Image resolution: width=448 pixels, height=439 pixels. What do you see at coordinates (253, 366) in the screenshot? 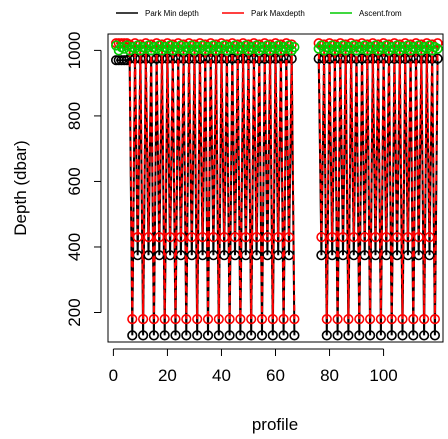
I see `x-axis: 0 20 40 60 80 100` at bounding box center [253, 366].